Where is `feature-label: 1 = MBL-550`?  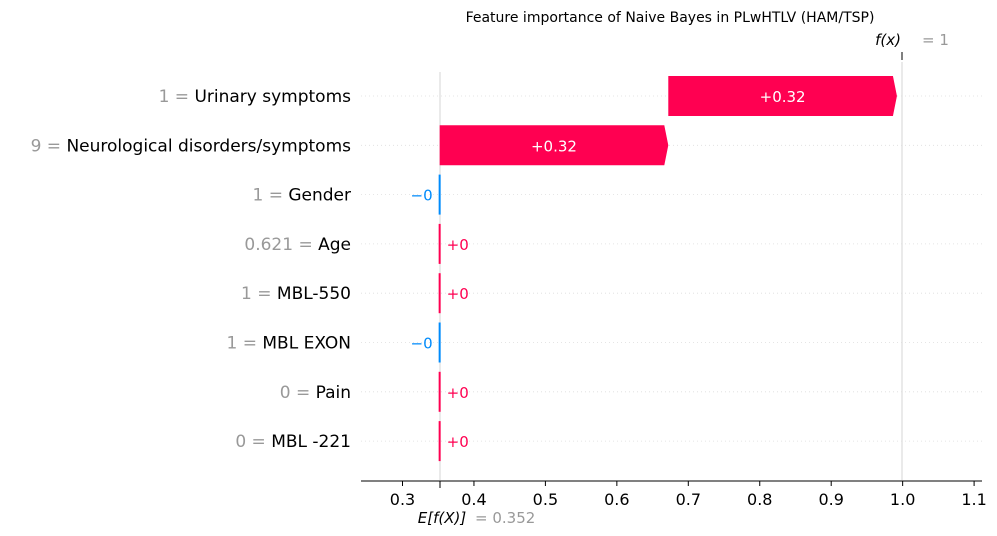
feature-label: 1 = MBL-550 is located at coordinates (296, 294).